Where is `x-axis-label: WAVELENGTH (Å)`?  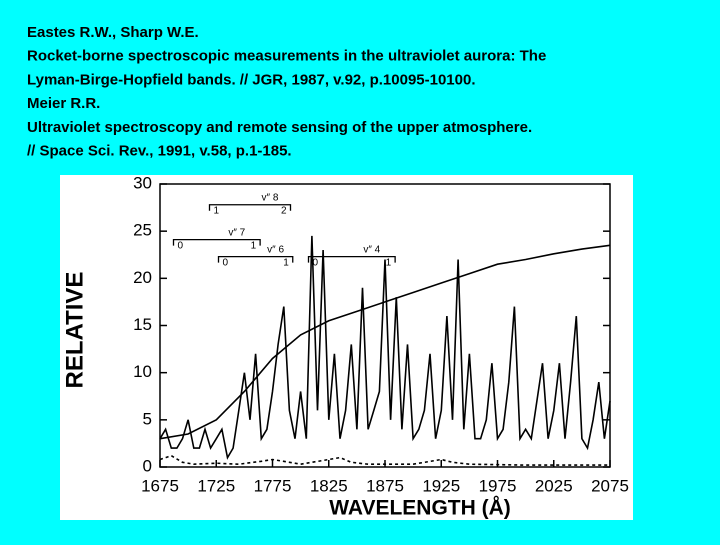
x-axis-label: WAVELENGTH (Å) is located at coordinates (420, 508).